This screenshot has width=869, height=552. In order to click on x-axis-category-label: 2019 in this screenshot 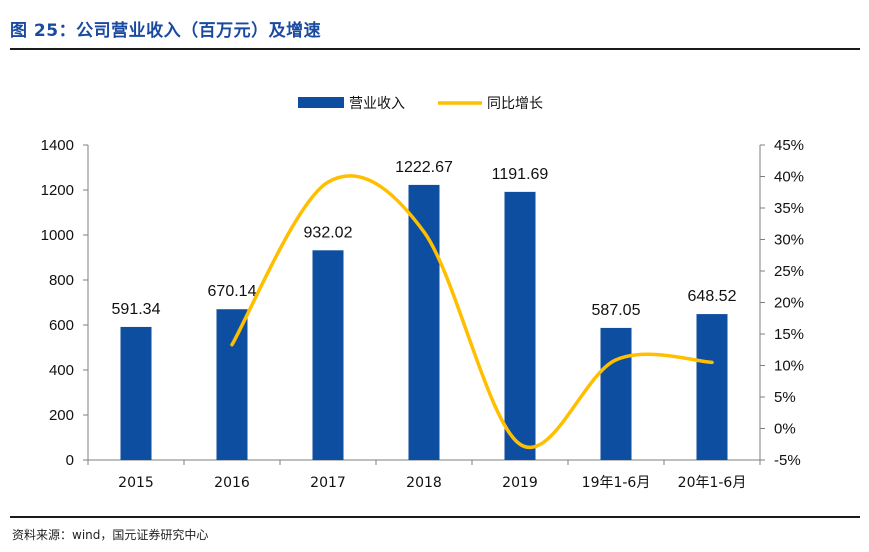, I will do `click(520, 483)`.